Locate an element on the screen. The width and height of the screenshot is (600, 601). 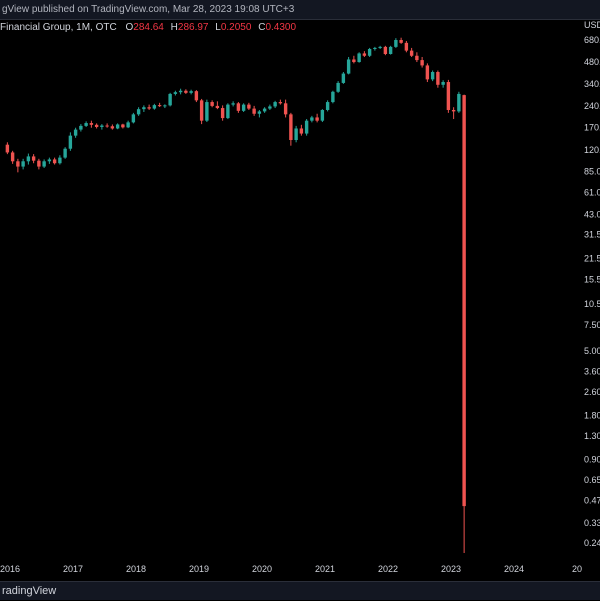
time-tick-label: 2023 is located at coordinates (451, 569).